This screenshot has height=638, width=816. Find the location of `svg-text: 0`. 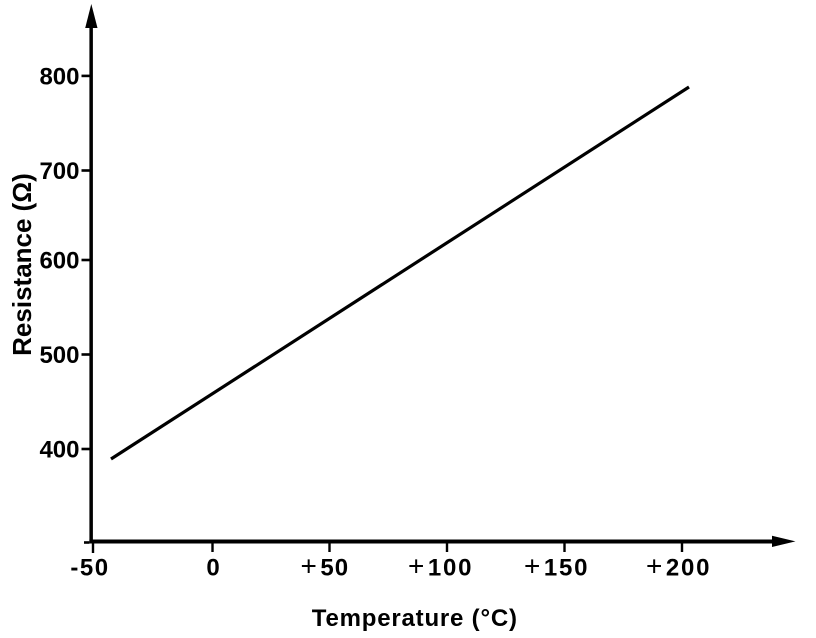

svg-text: 0 is located at coordinates (212, 568).